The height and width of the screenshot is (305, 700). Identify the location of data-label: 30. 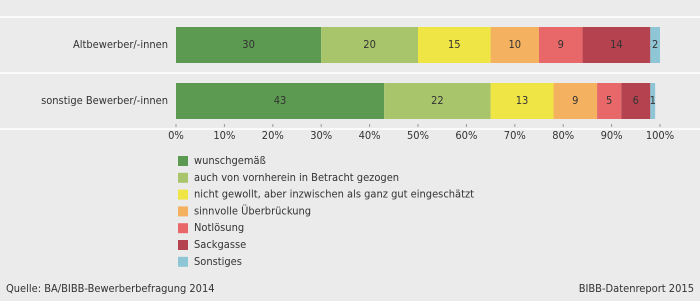
(248, 44).